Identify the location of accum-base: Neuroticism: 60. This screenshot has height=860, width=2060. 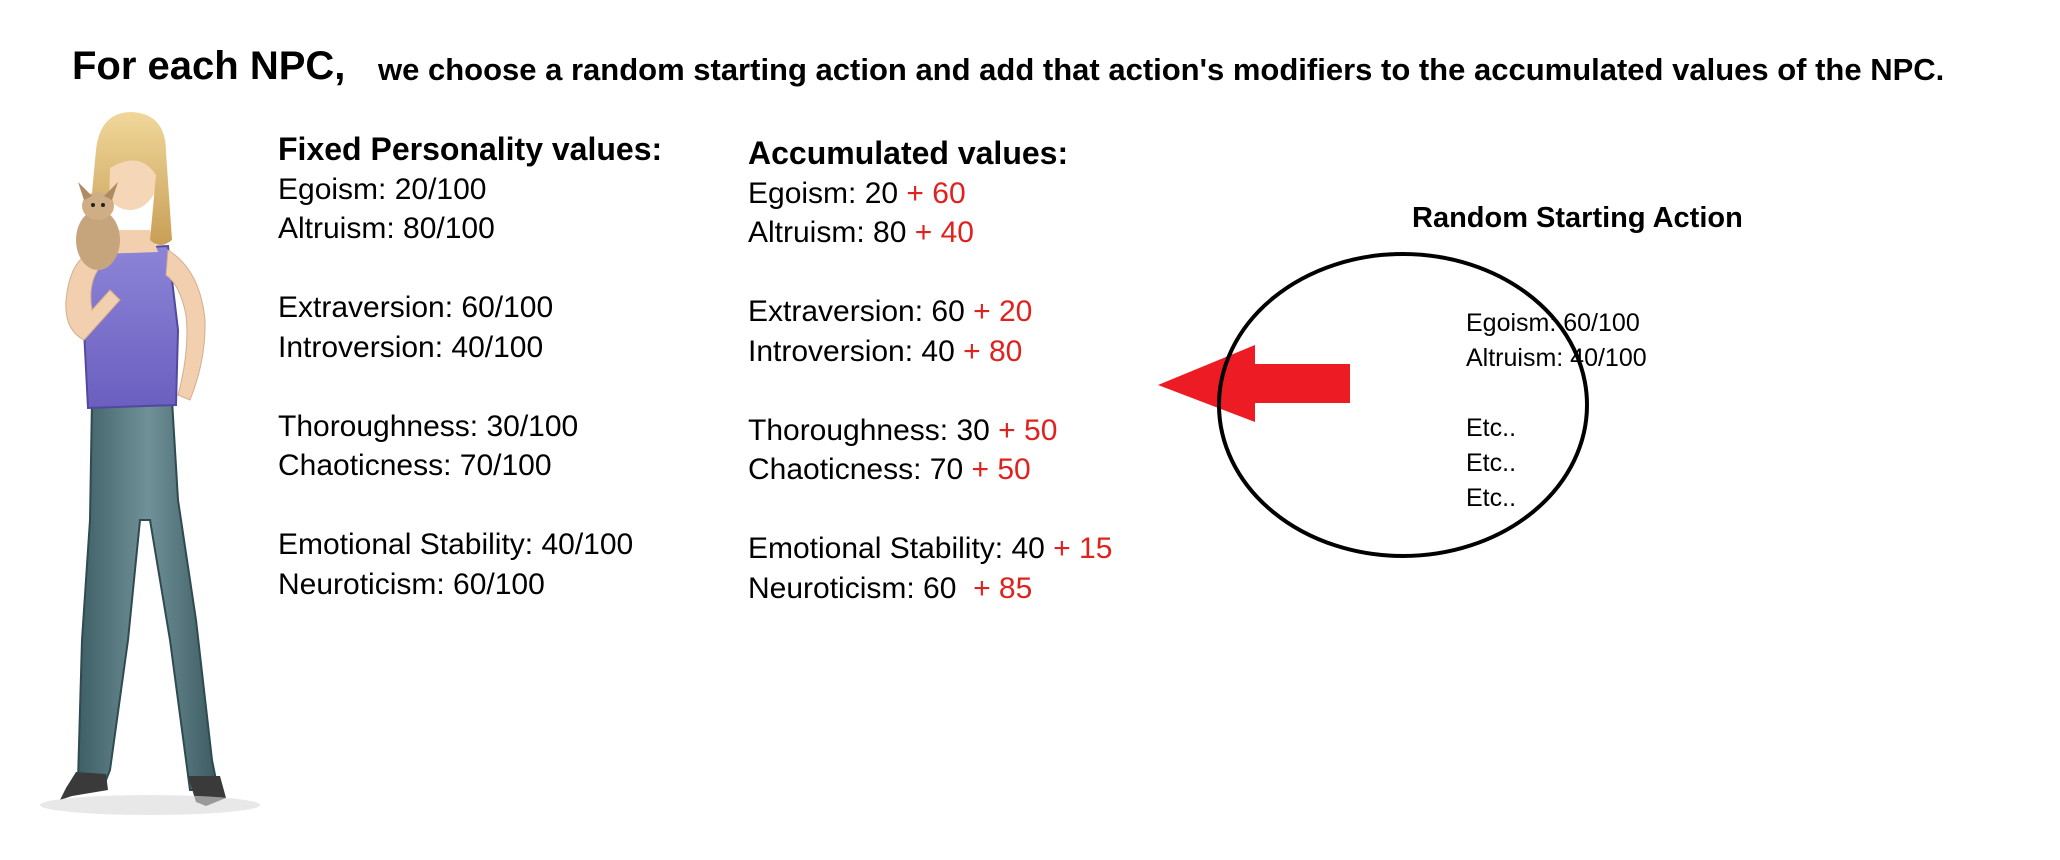
(861, 588).